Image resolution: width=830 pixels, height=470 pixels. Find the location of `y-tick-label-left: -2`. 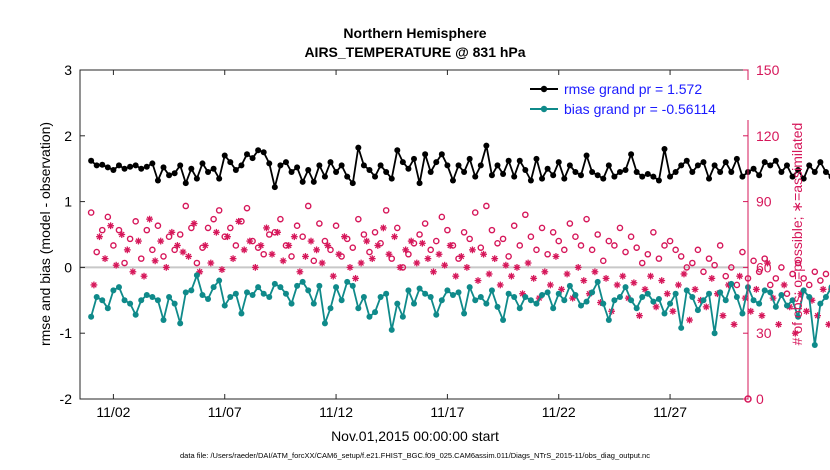

y-tick-label-left: -2 is located at coordinates (66, 399).